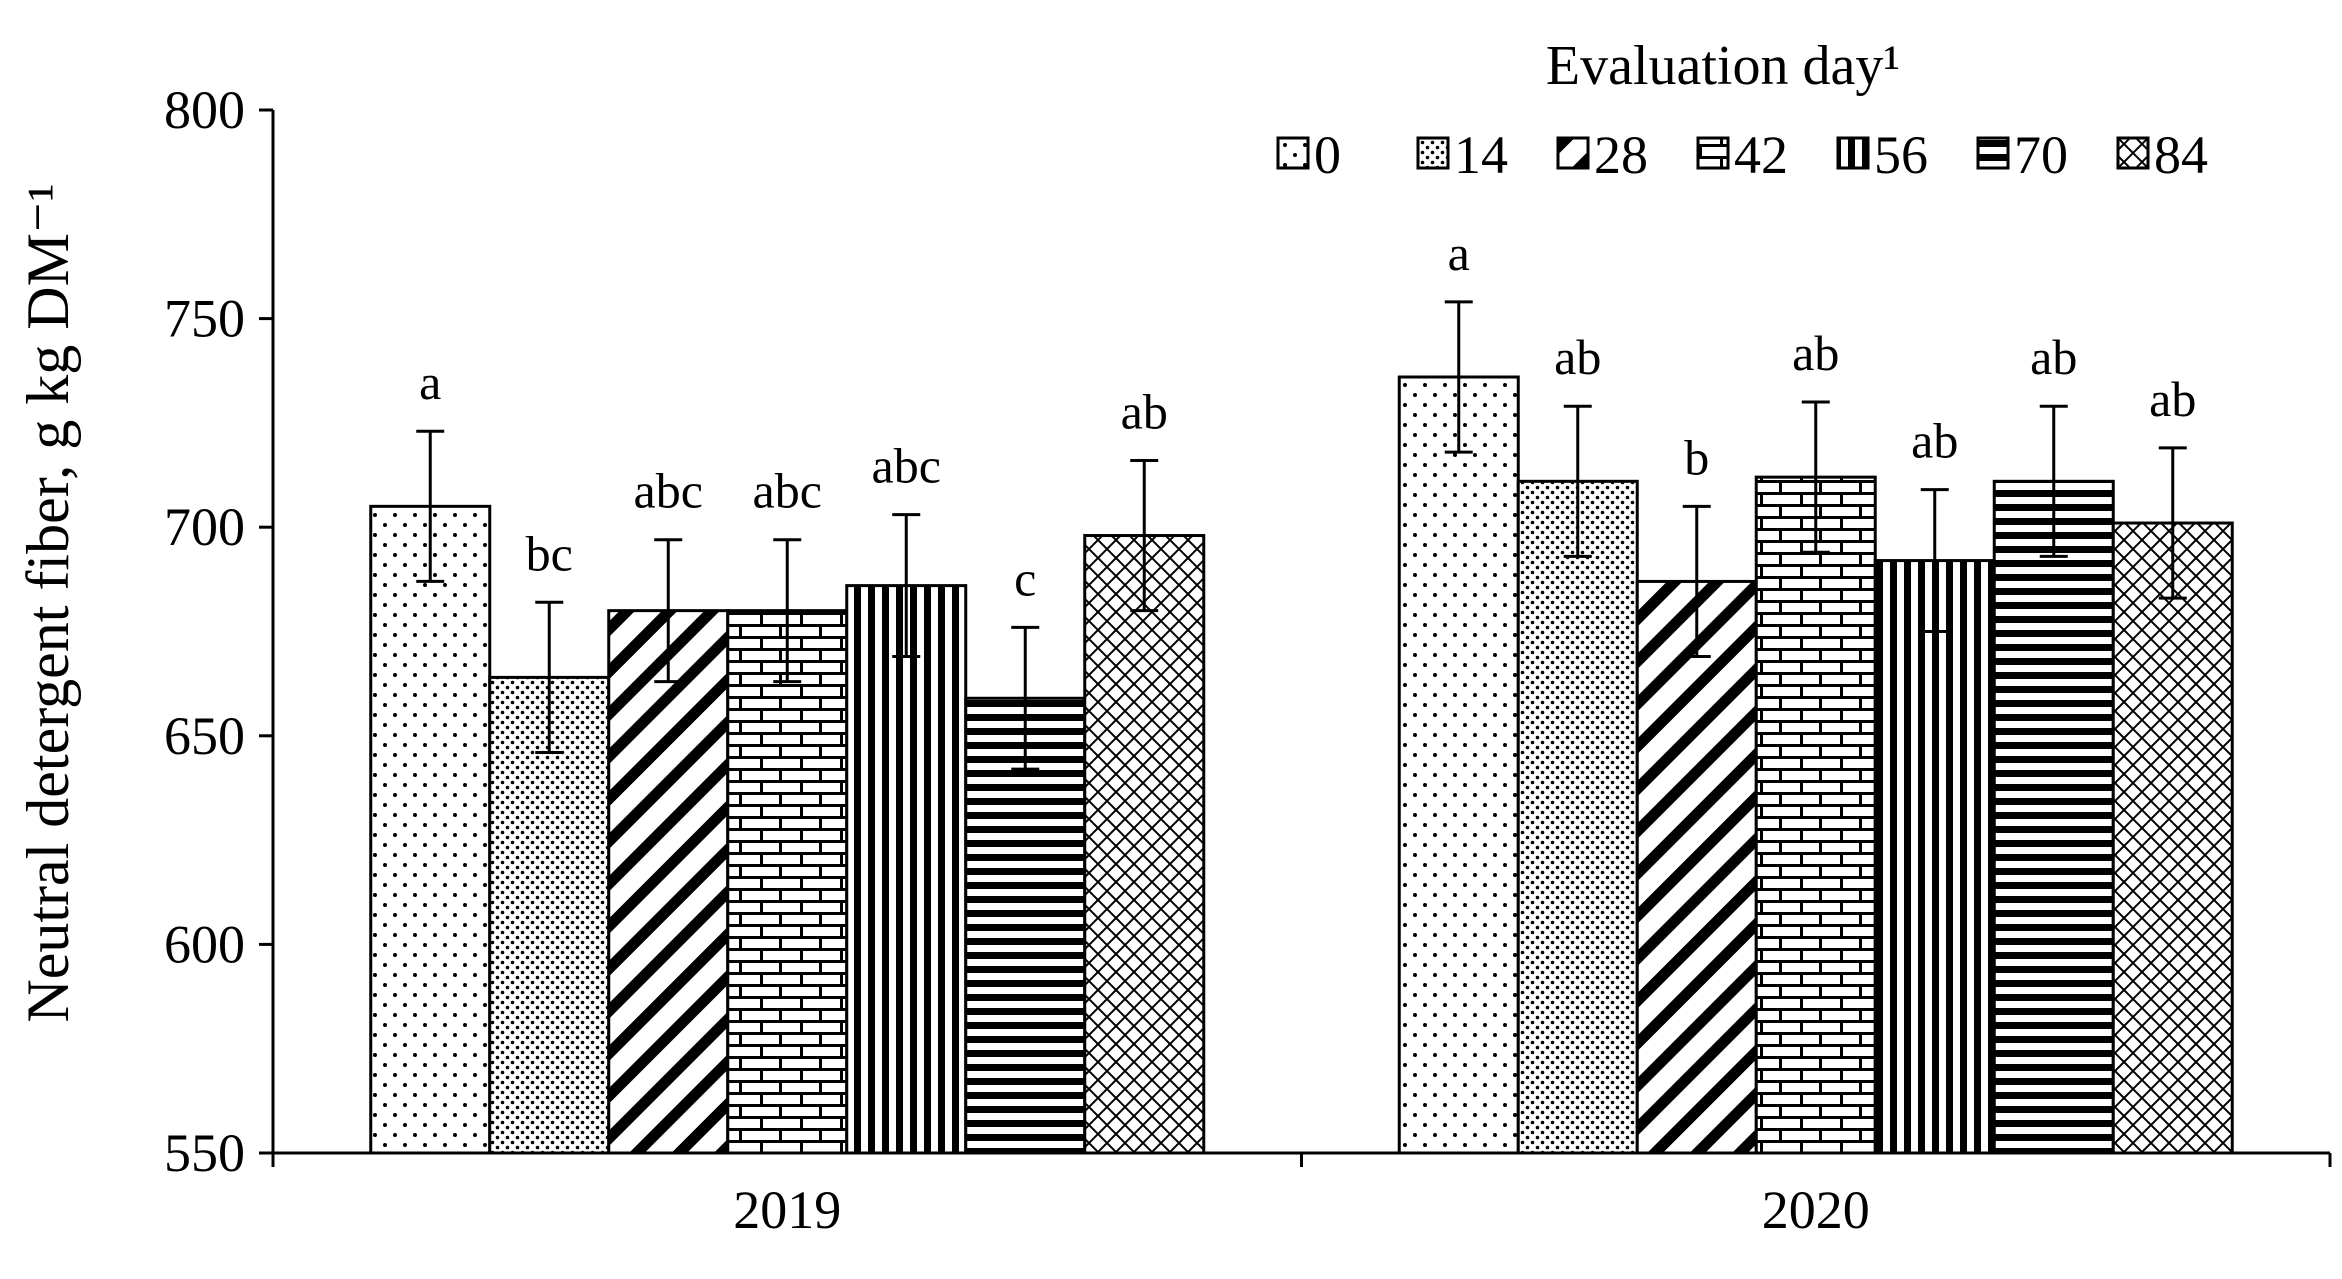 Image resolution: width=2342 pixels, height=1279 pixels. What do you see at coordinates (1327, 155) in the screenshot?
I see `legend-entry-label: 0` at bounding box center [1327, 155].